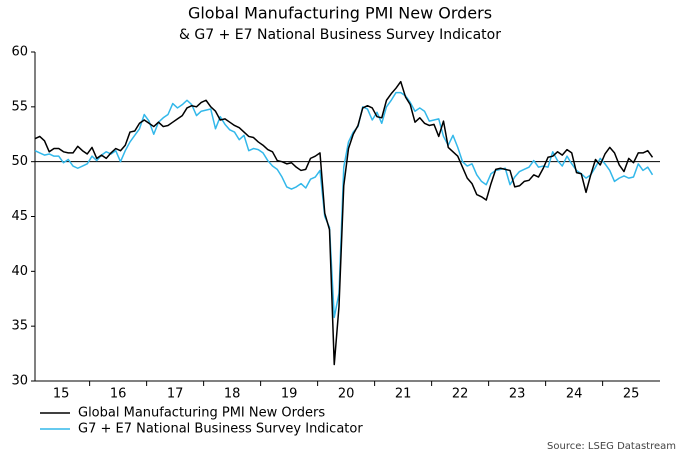 This screenshot has width=680, height=455. What do you see at coordinates (19, 106) in the screenshot?
I see `y-tick-label: 55` at bounding box center [19, 106].